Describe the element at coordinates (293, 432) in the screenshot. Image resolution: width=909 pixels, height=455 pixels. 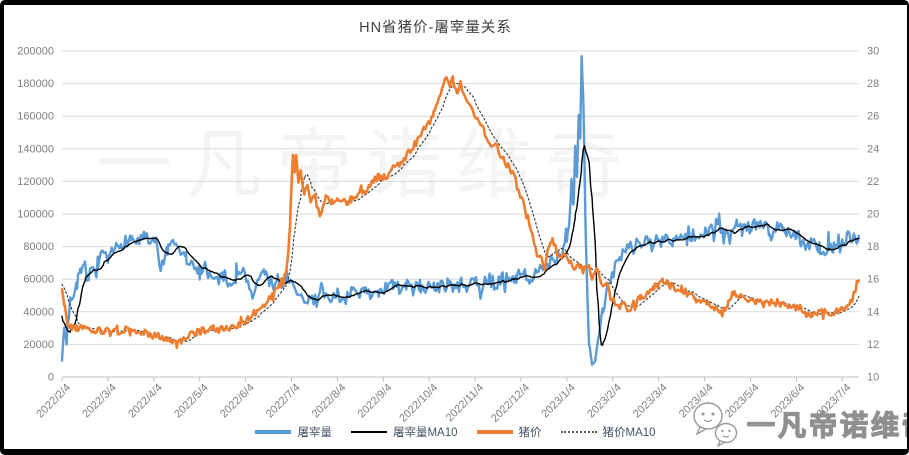
I see `legend-item-slaughter: 屠宰量` at that location.